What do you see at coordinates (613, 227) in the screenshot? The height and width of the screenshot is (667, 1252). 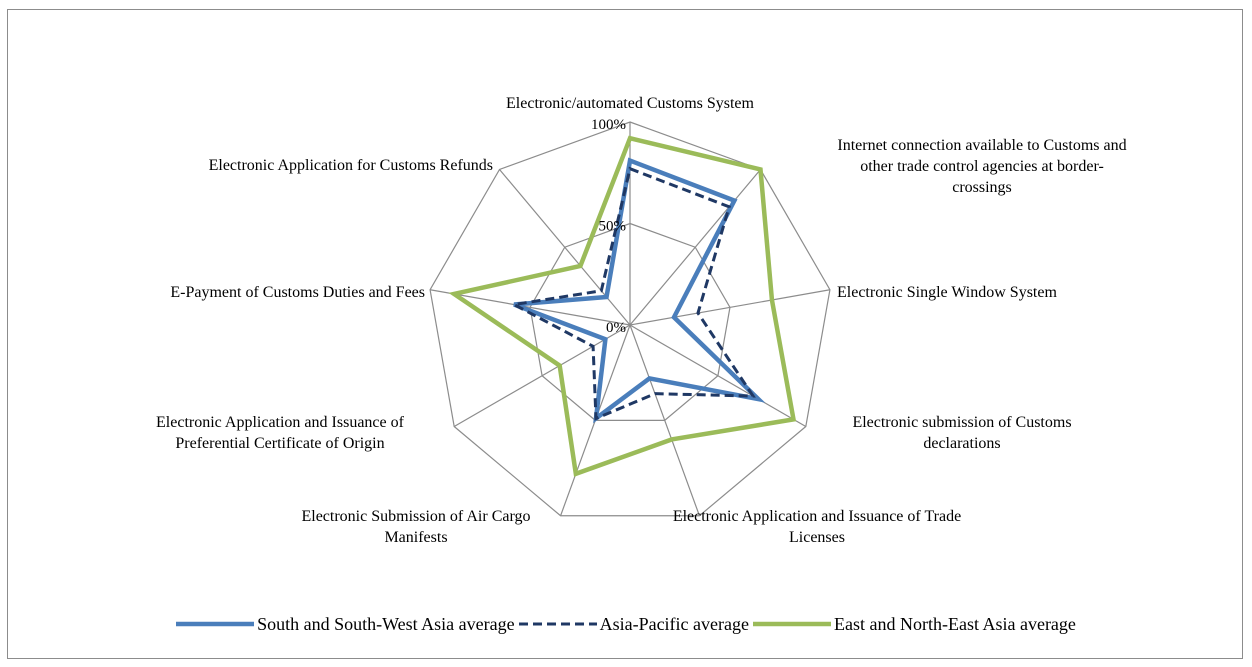 I see `tick-label: 50%` at bounding box center [613, 227].